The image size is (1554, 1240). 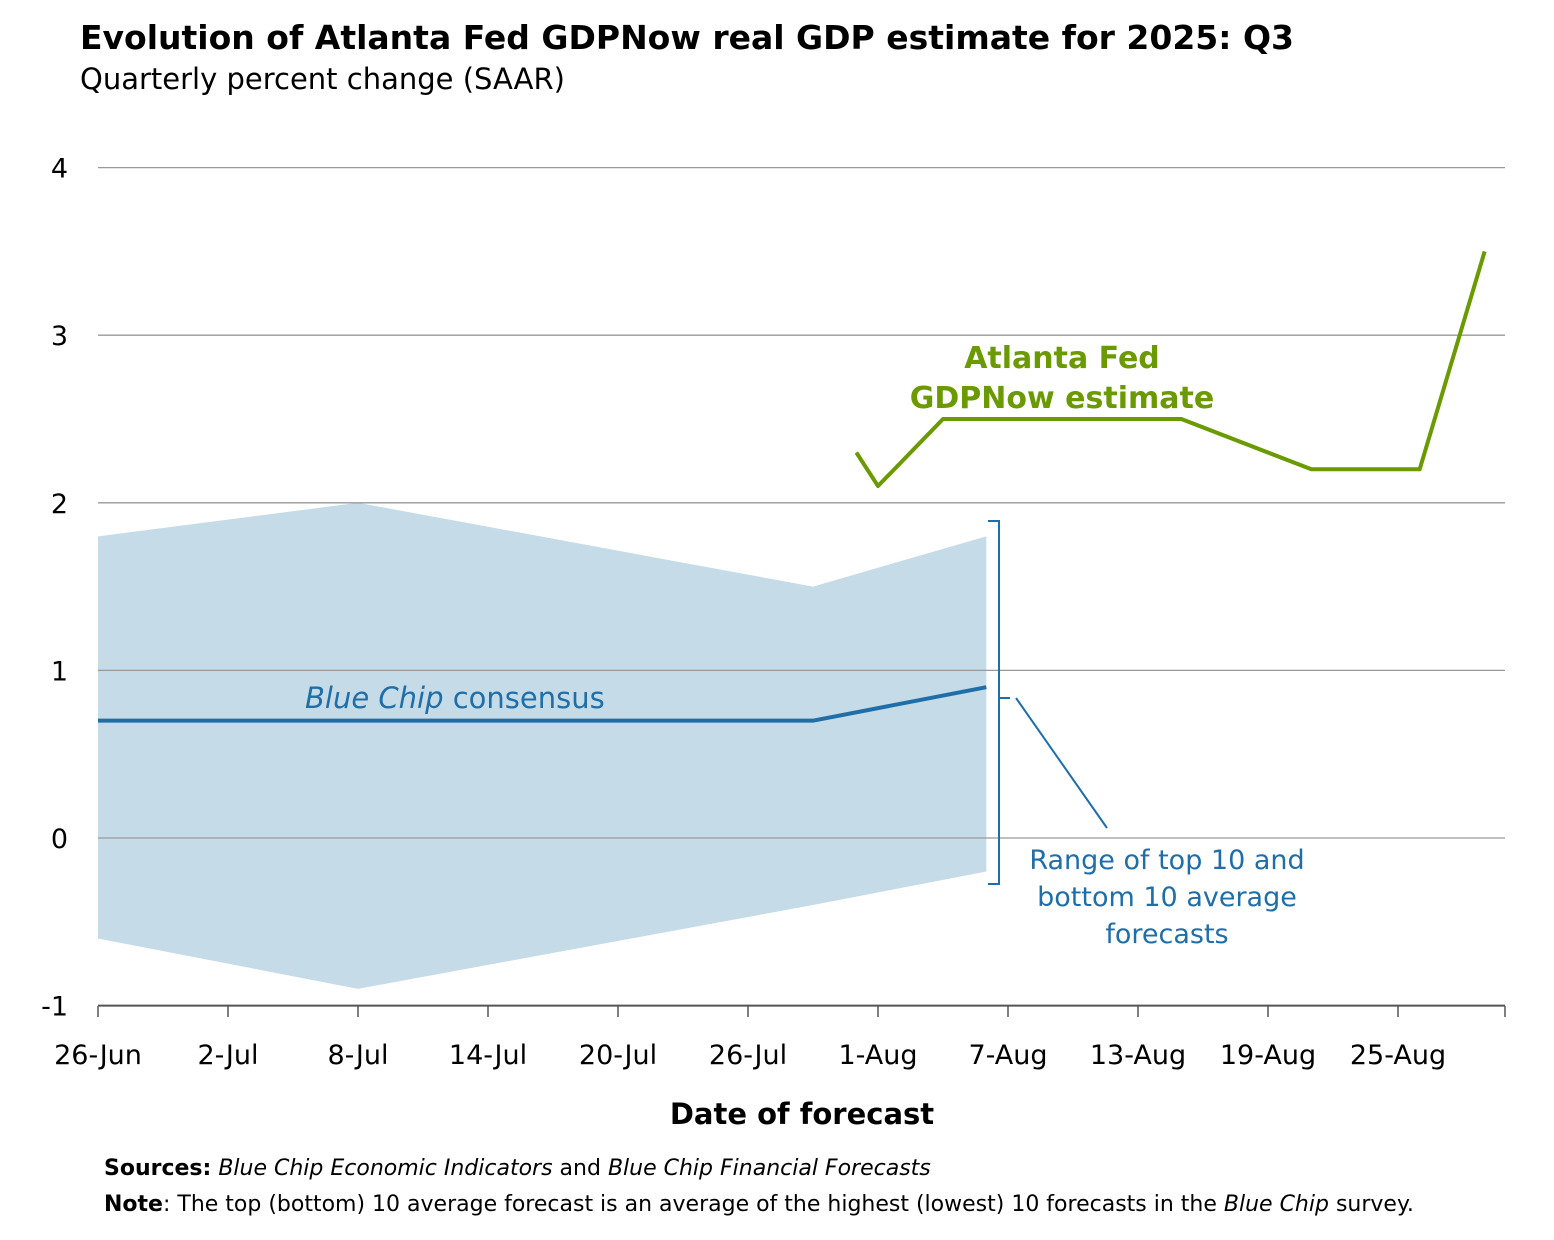 What do you see at coordinates (1166, 860) in the screenshot?
I see `range-label: Range of top 10 and` at bounding box center [1166, 860].